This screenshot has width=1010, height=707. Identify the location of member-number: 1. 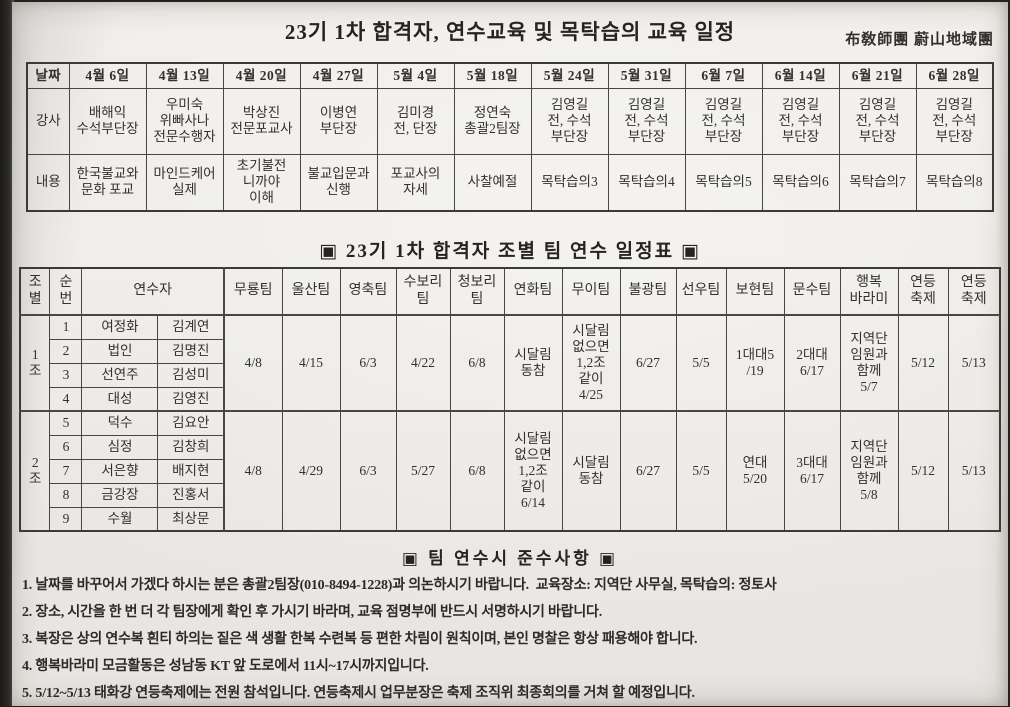
(66, 327).